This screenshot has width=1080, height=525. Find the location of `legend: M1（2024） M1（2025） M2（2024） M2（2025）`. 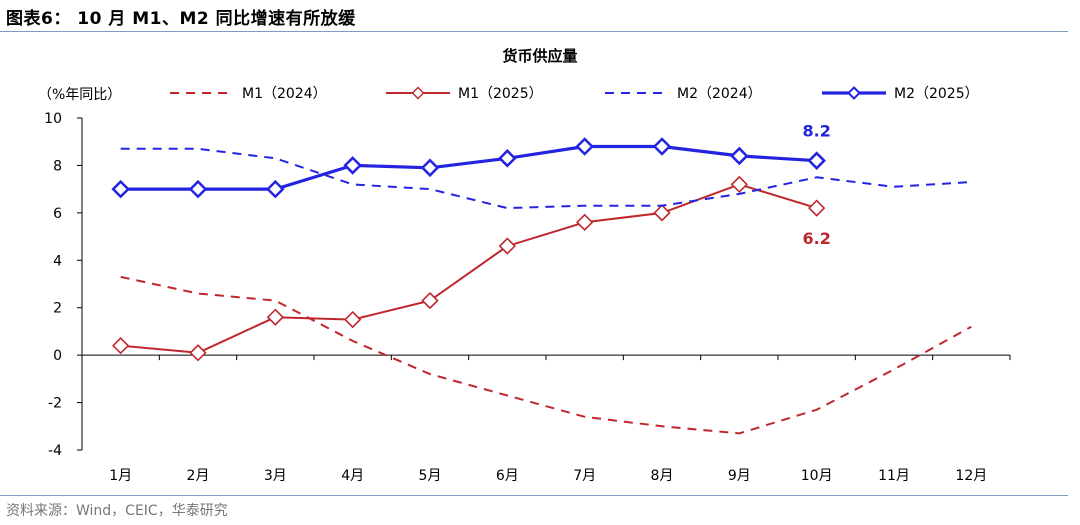

legend: M1（2024） M1（2025） M2（2024） M2（2025） is located at coordinates (574, 94).